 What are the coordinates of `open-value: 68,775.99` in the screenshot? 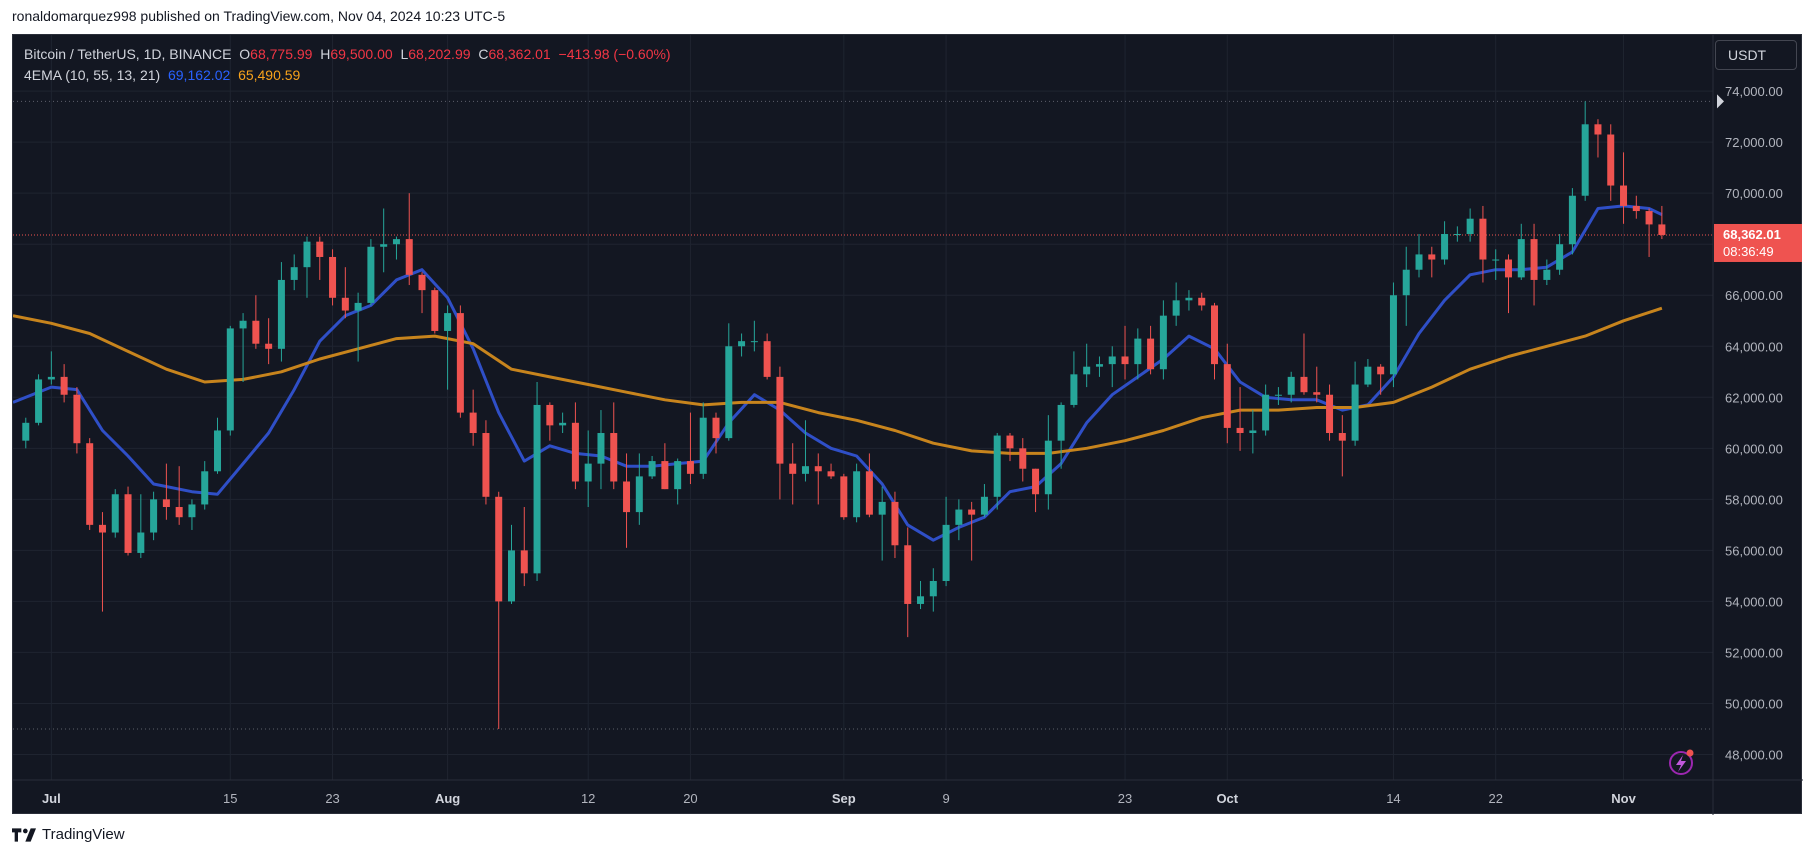 It's located at (281, 54).